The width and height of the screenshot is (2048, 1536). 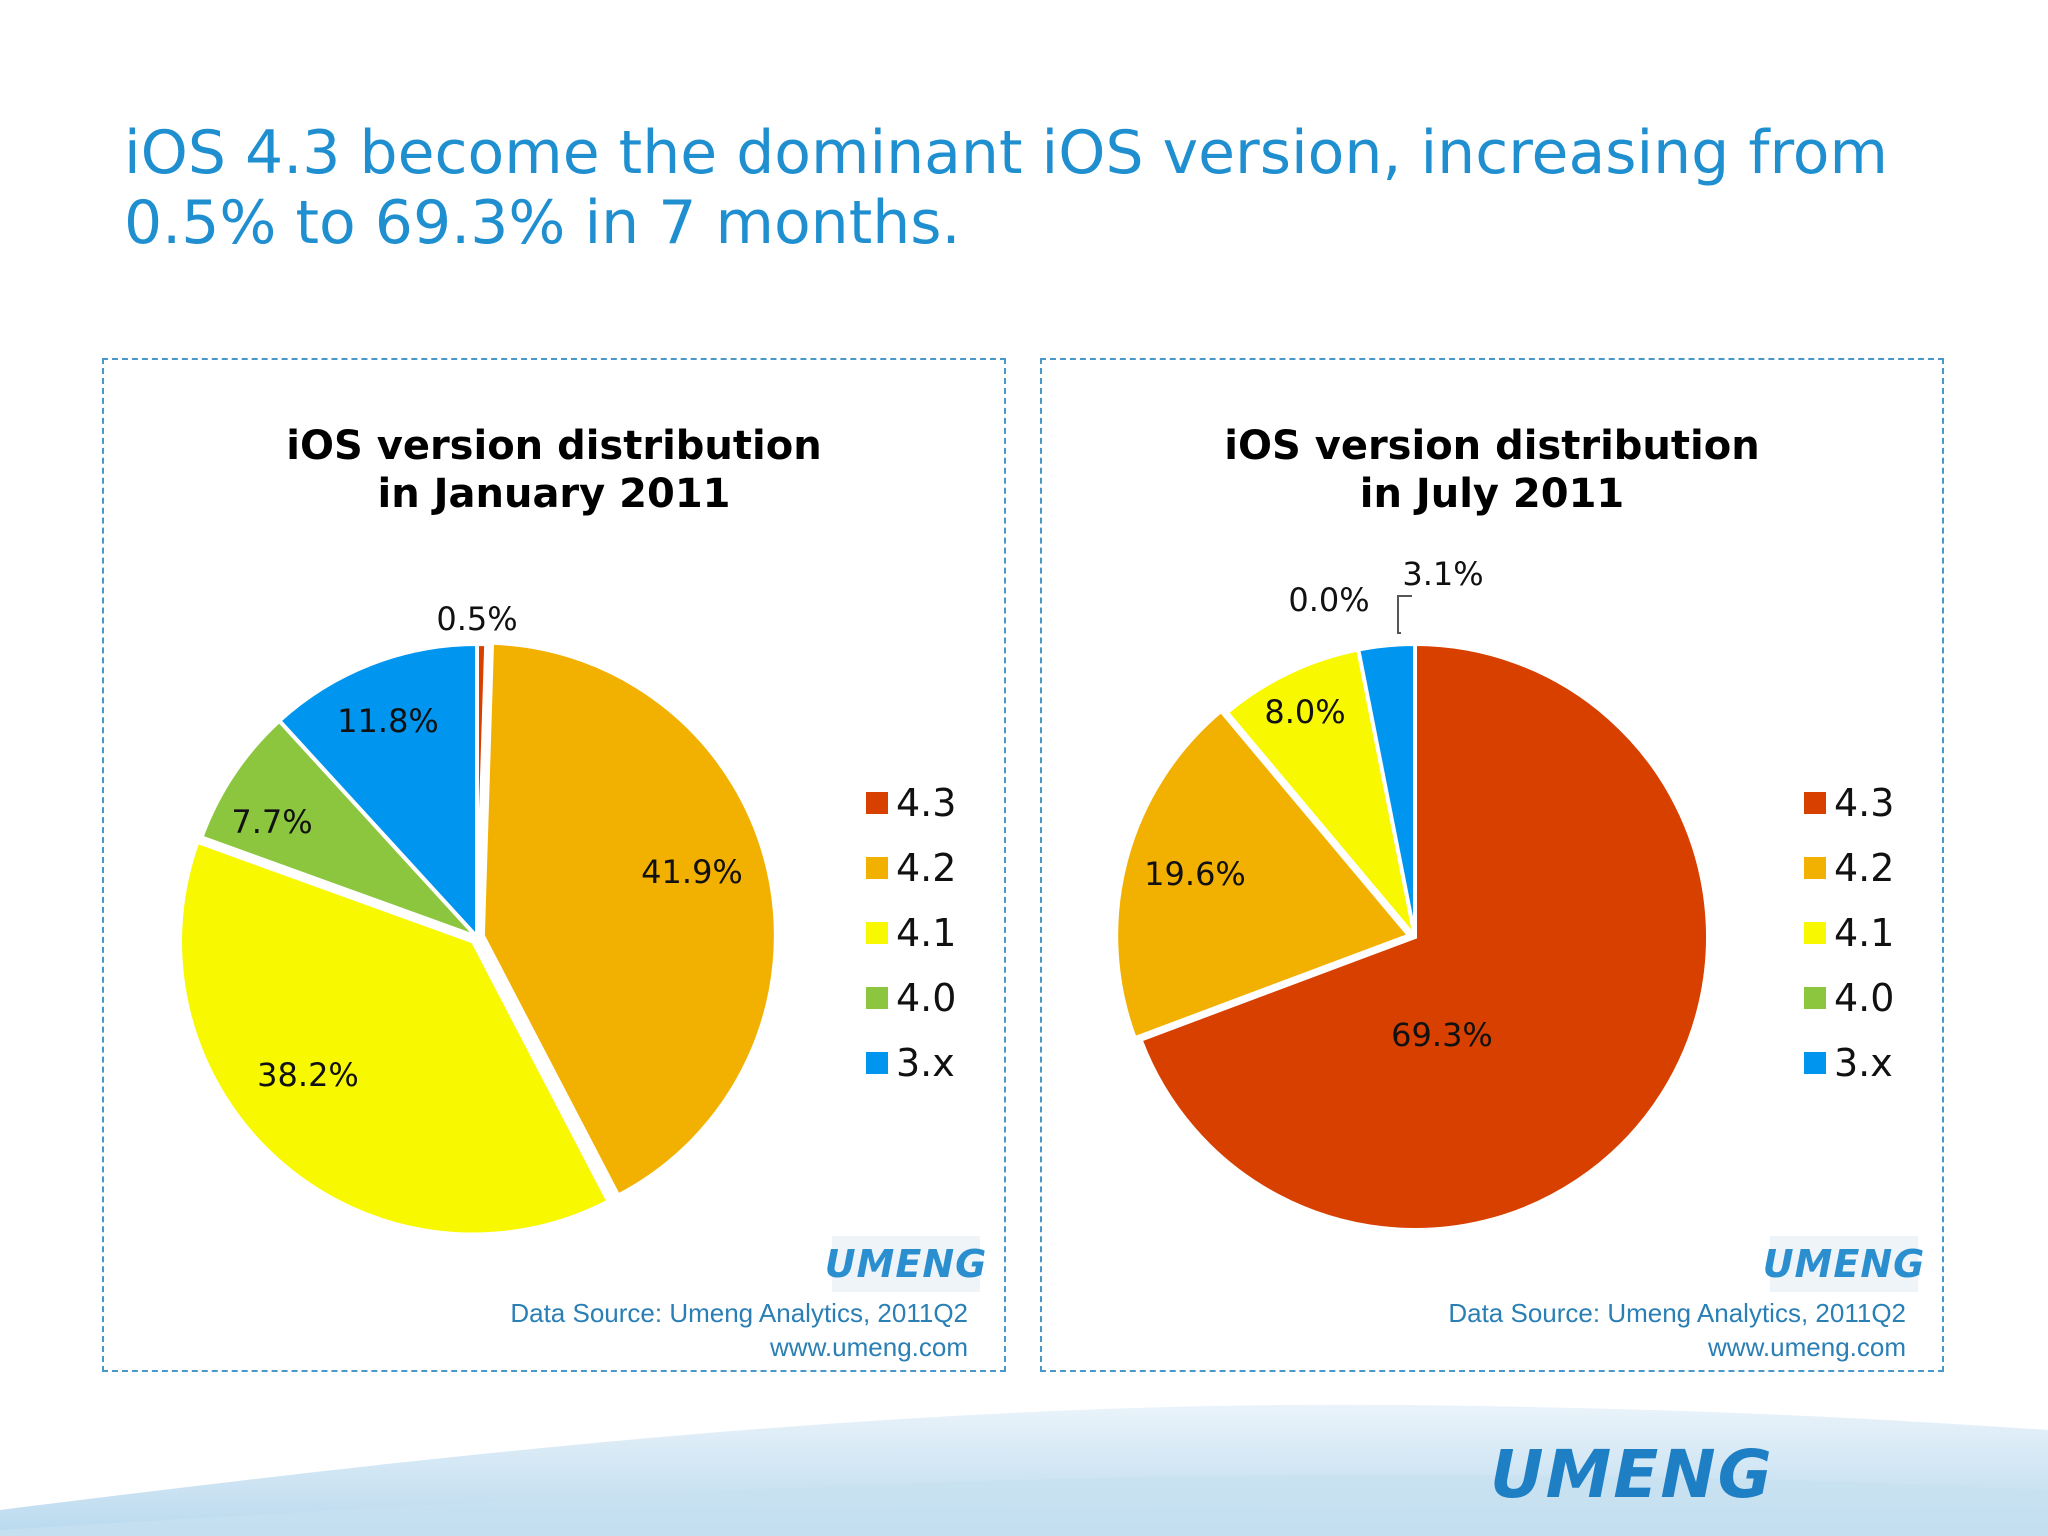 What do you see at coordinates (476, 619) in the screenshot?
I see `slice-label-4-3: 0.5%` at bounding box center [476, 619].